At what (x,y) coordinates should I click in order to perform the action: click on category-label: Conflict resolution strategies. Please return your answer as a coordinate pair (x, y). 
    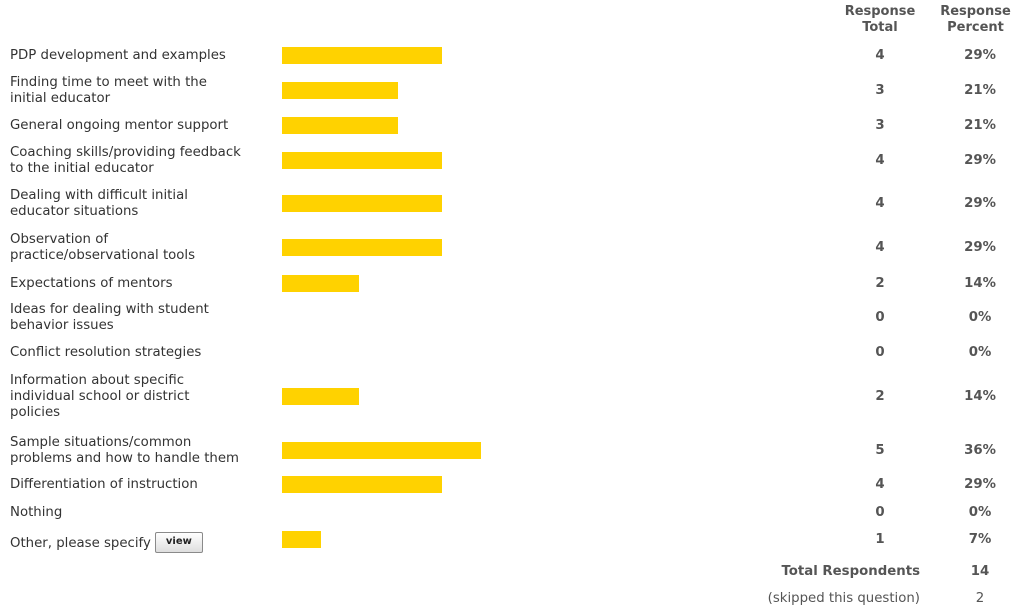
    Looking at the image, I should click on (146, 353).